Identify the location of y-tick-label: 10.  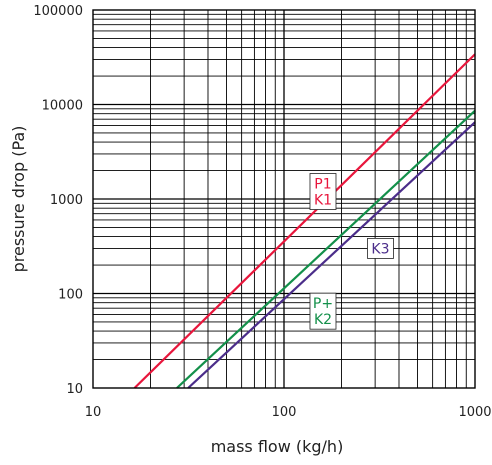
(74, 389).